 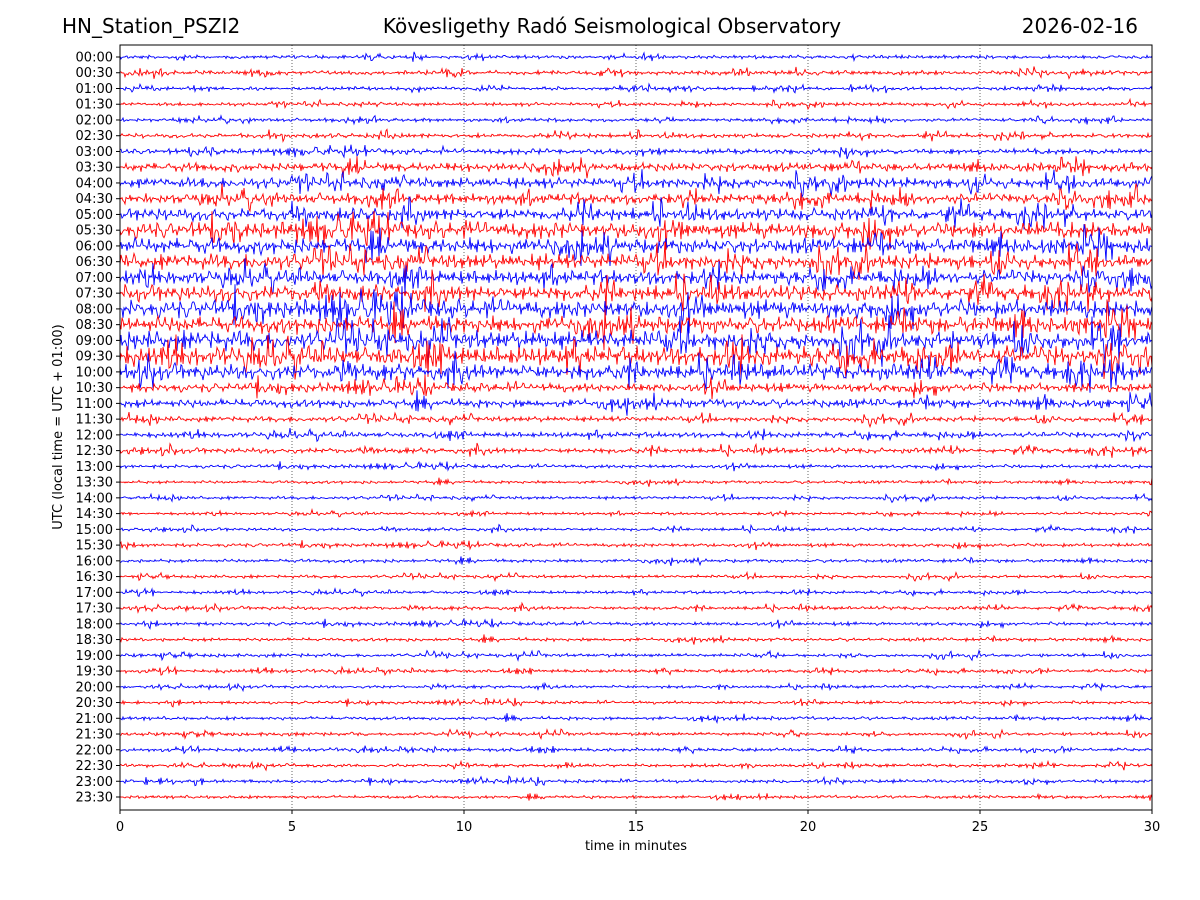 What do you see at coordinates (94, 357) in the screenshot?
I see `y-tick-label: 09:30` at bounding box center [94, 357].